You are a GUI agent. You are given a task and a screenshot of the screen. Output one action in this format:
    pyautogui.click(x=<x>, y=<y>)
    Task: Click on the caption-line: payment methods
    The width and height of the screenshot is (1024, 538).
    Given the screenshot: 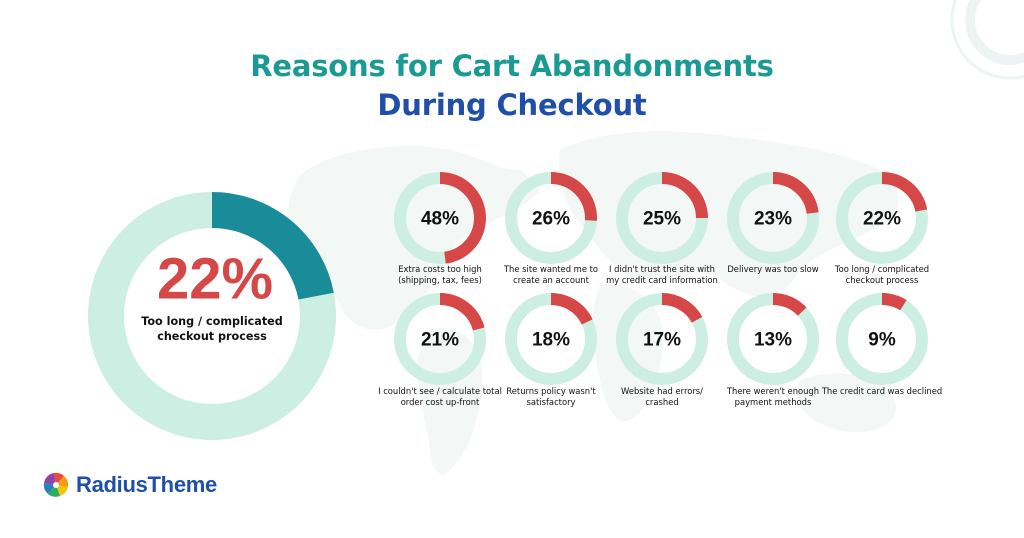 What is the action you would take?
    pyautogui.click(x=773, y=402)
    